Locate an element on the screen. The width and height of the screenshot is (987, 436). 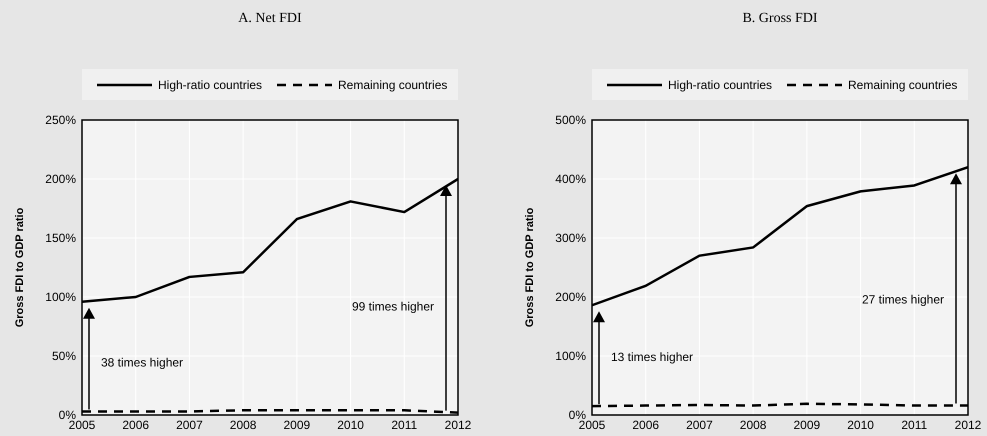
y-tick-label: 400% is located at coordinates (570, 179).